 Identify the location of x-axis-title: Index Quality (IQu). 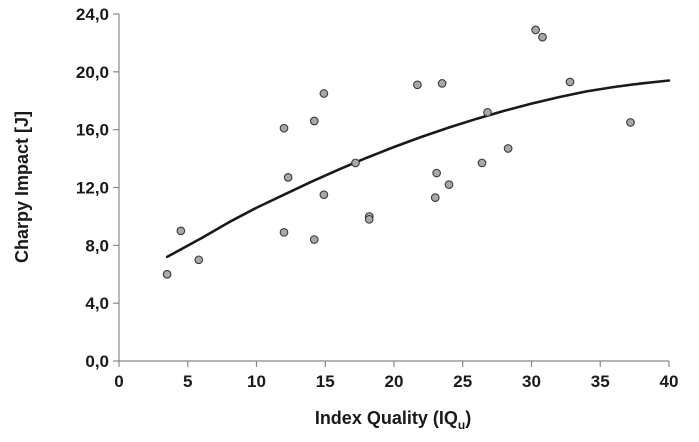
(393, 420).